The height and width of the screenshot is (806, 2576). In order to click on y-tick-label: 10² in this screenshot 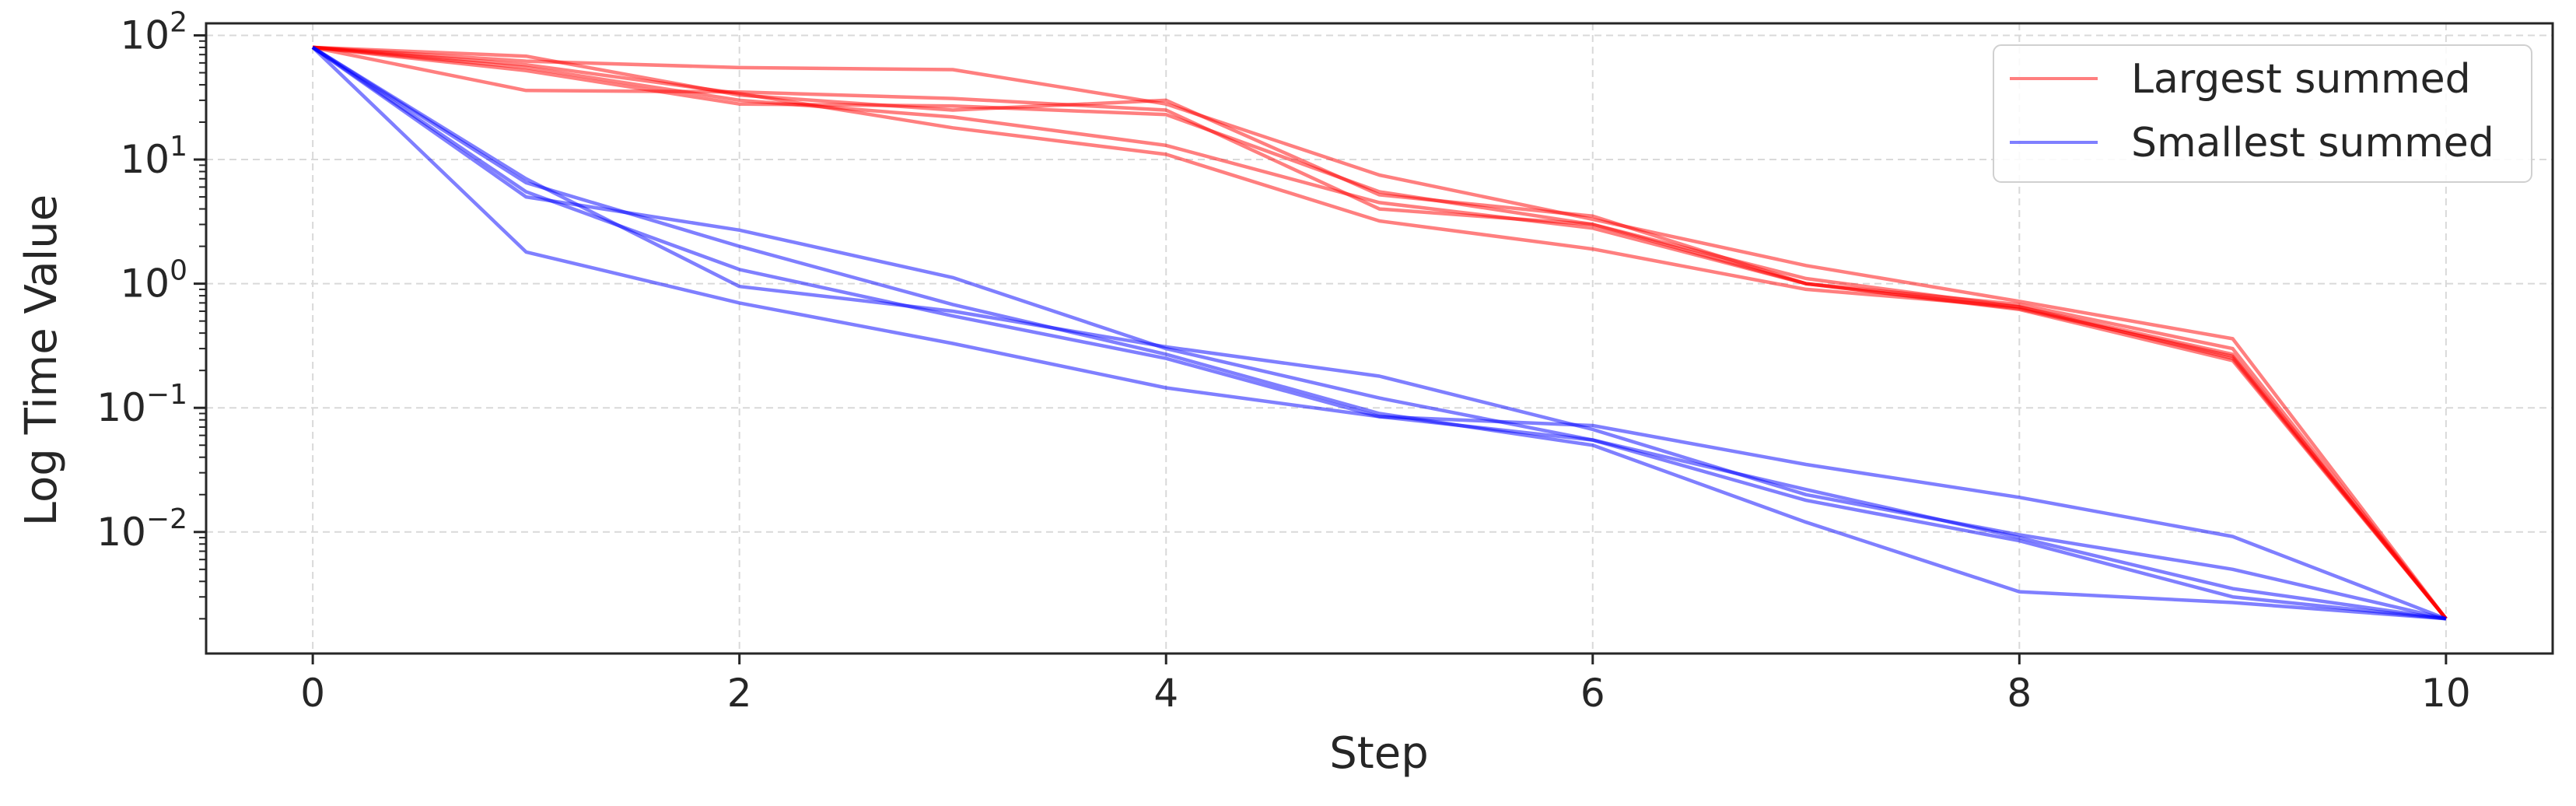, I will do `click(153, 32)`.